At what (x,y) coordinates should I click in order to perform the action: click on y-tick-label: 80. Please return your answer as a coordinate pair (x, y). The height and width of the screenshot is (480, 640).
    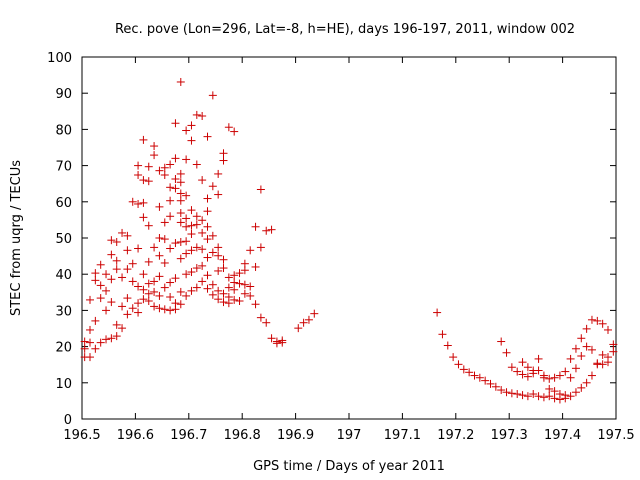
    Looking at the image, I should click on (63, 130).